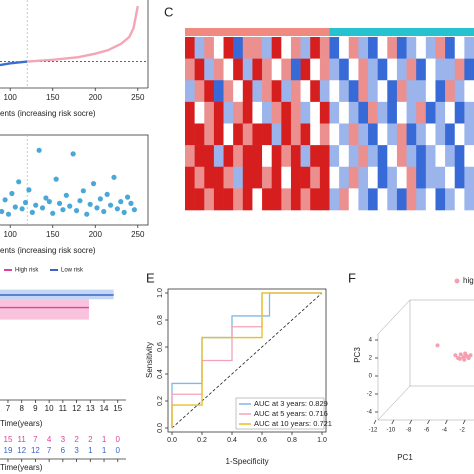 Image resolution: width=474 pixels, height=474 pixels. I want to click on x-tick-label: -2, so click(462, 431).